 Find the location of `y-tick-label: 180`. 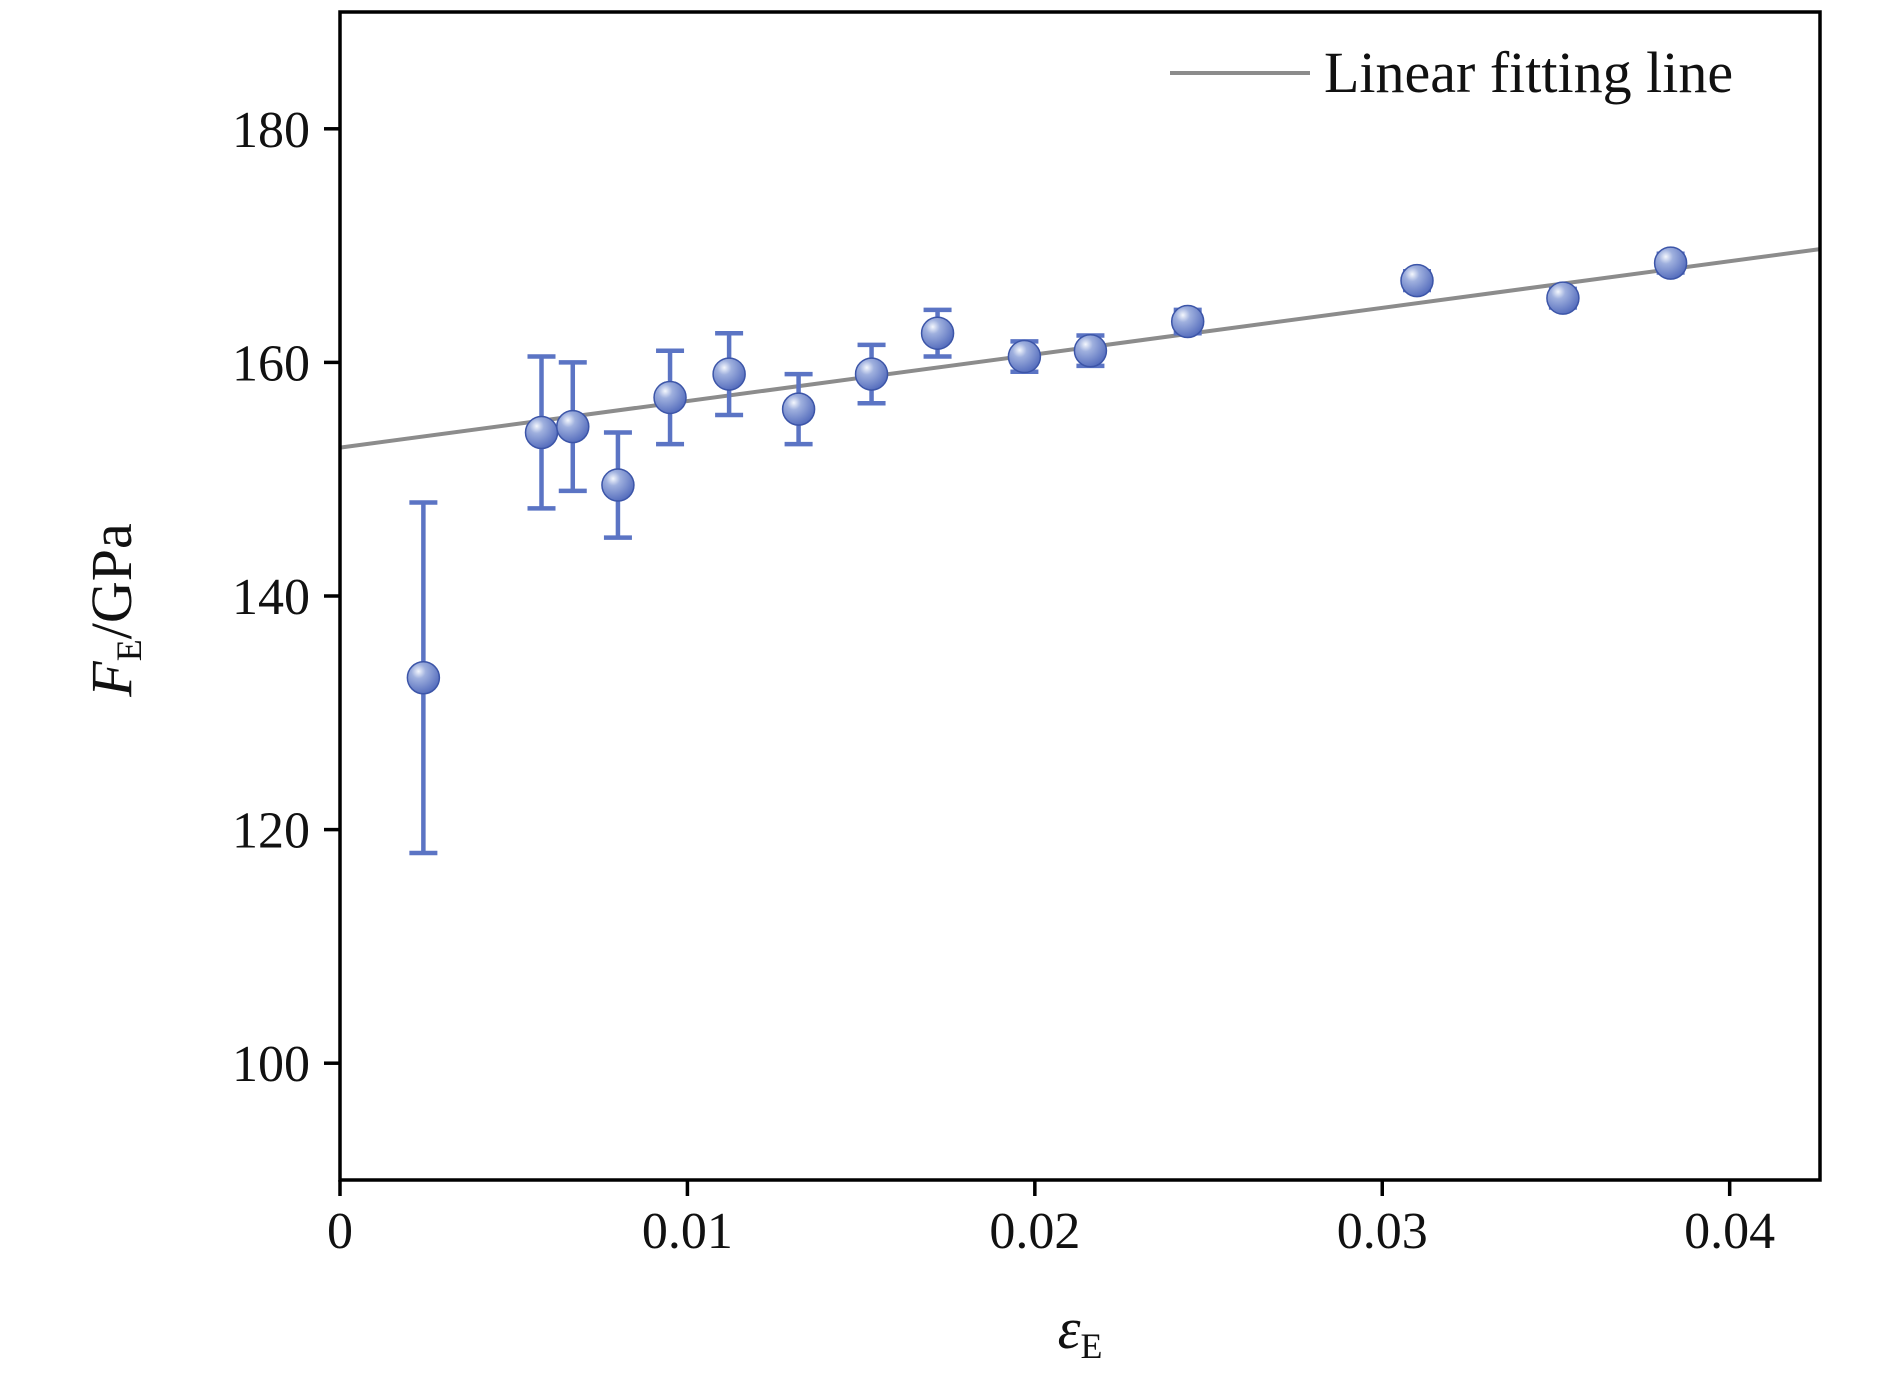

y-tick-label: 180 is located at coordinates (271, 130).